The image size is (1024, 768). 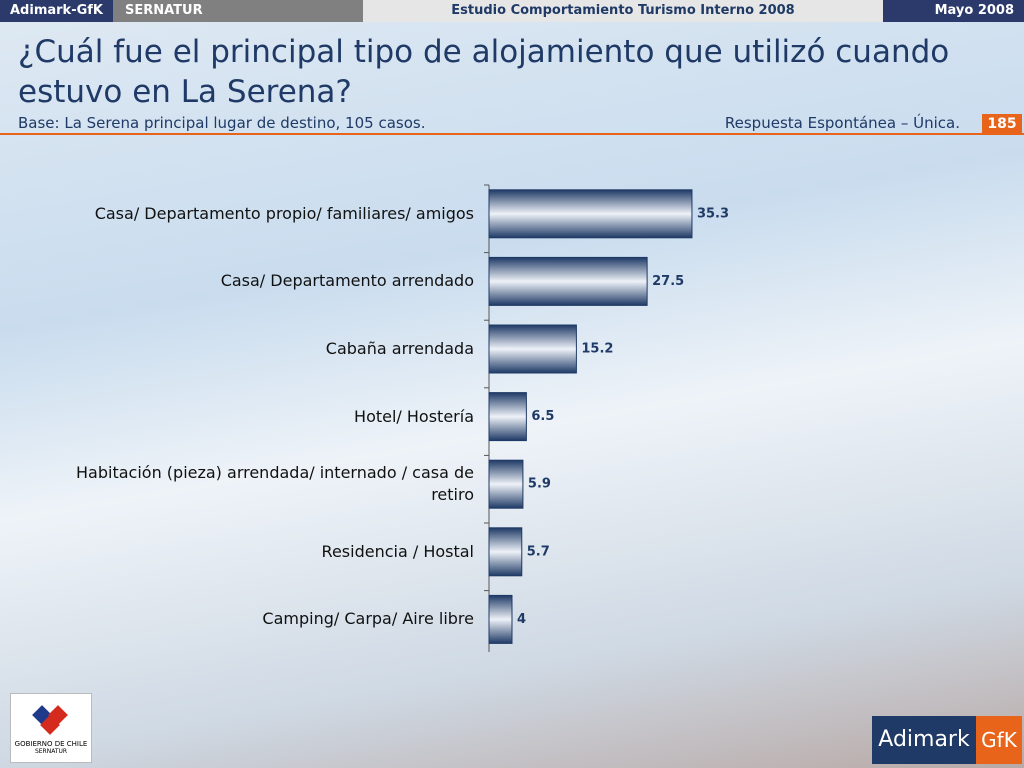 I want to click on client: SERNATUR, so click(x=238, y=11).